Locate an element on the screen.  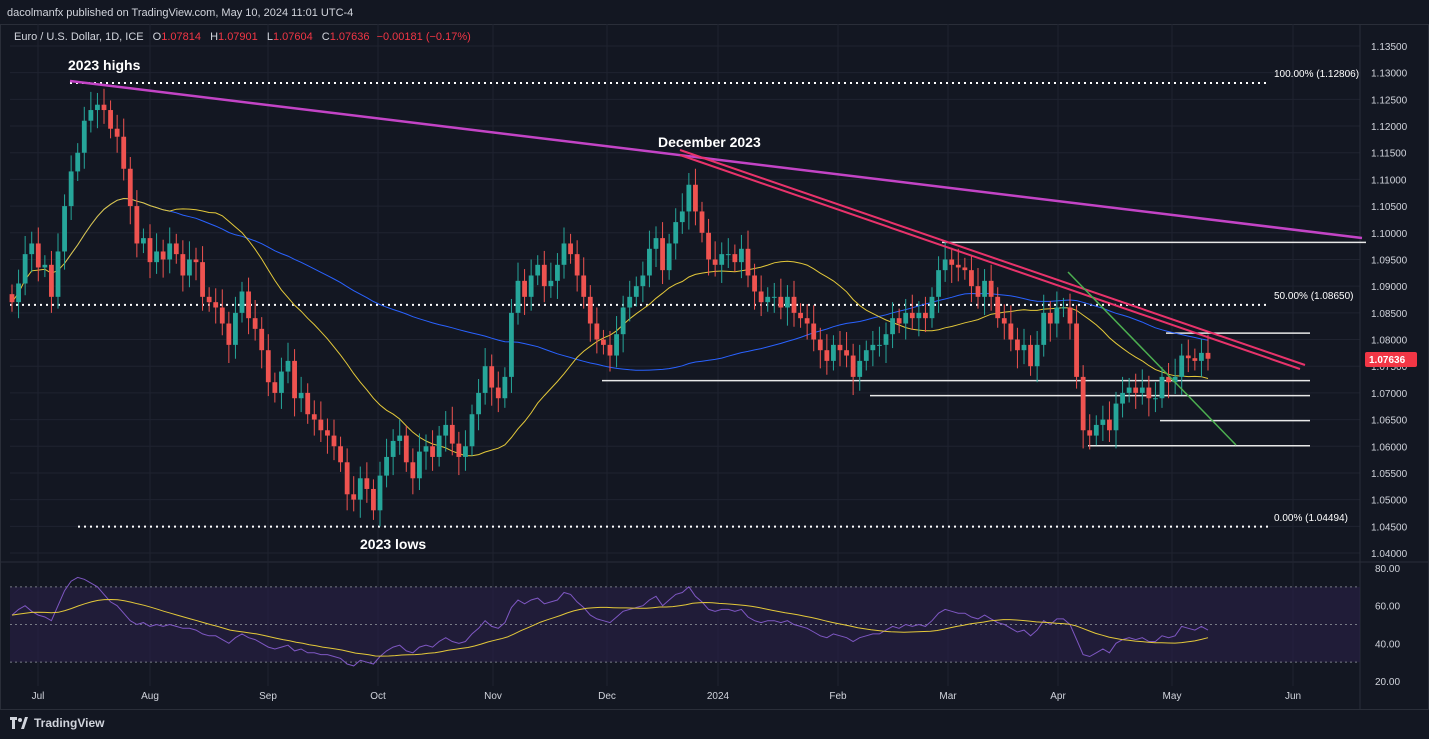
price-tick-label: 1.11500 is located at coordinates (1389, 154).